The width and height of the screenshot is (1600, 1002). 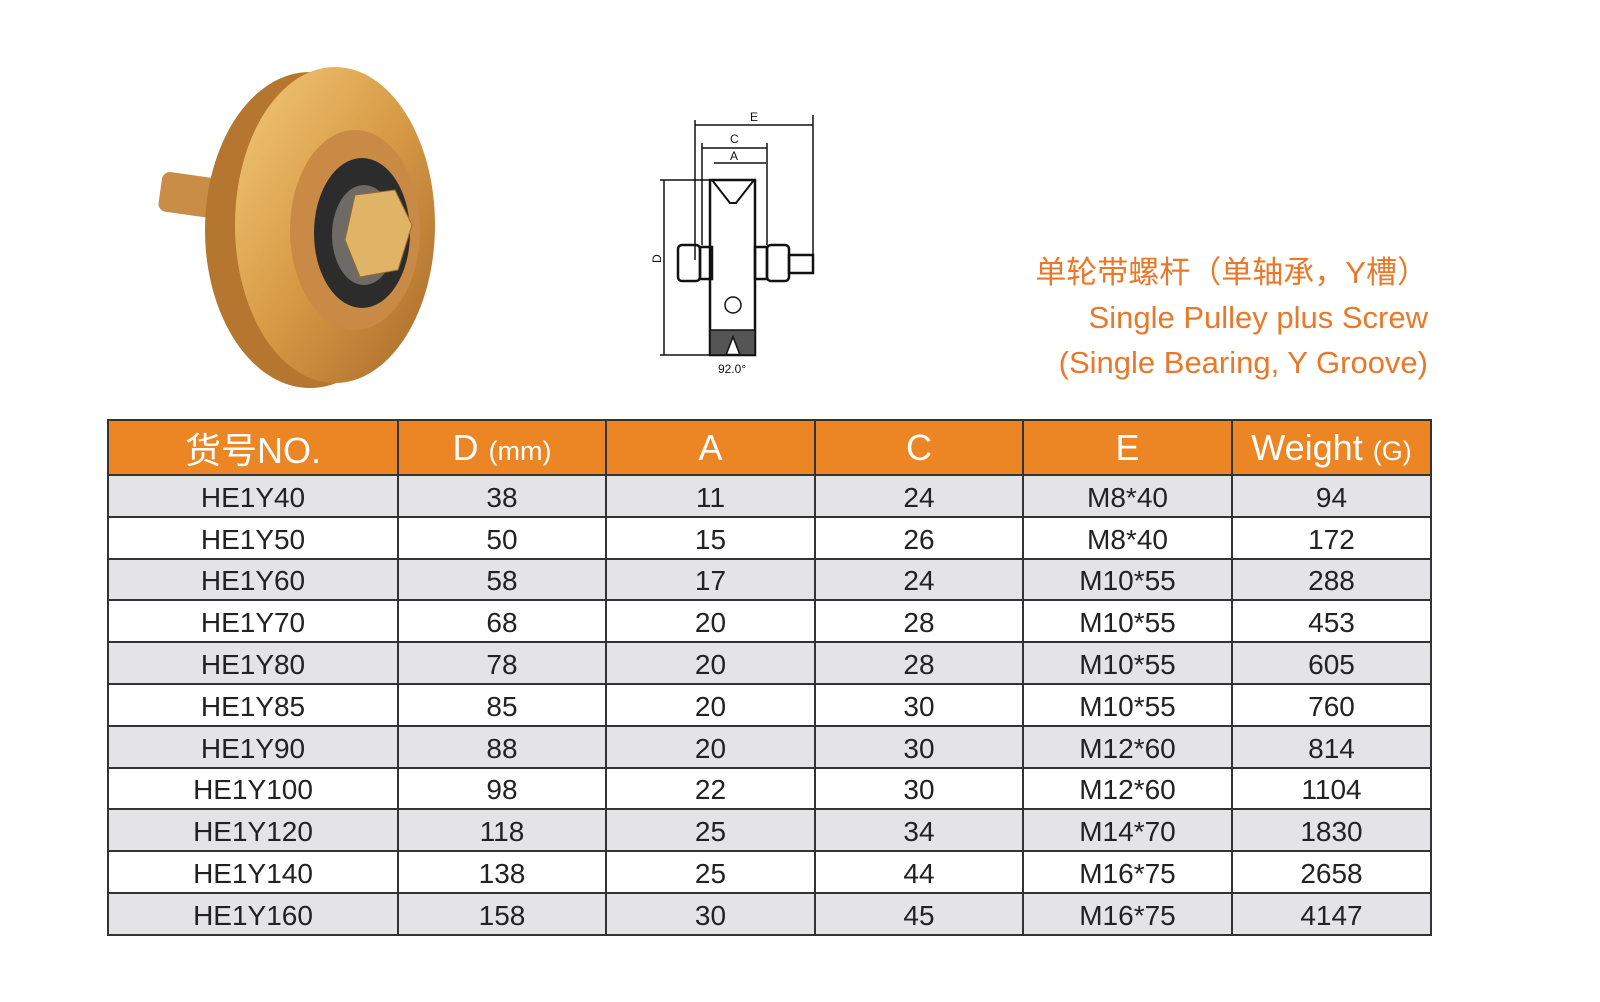 I want to click on label-d: D, so click(x=657, y=258).